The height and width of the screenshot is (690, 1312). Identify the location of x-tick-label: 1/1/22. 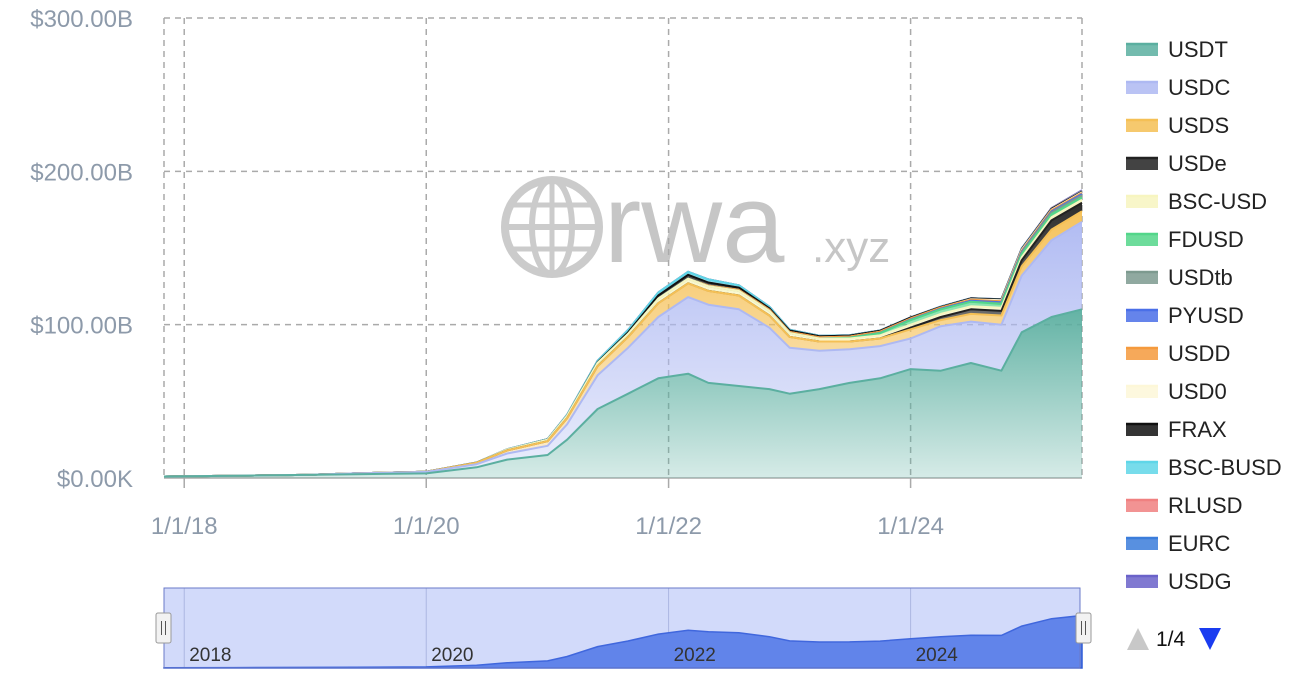
(668, 526).